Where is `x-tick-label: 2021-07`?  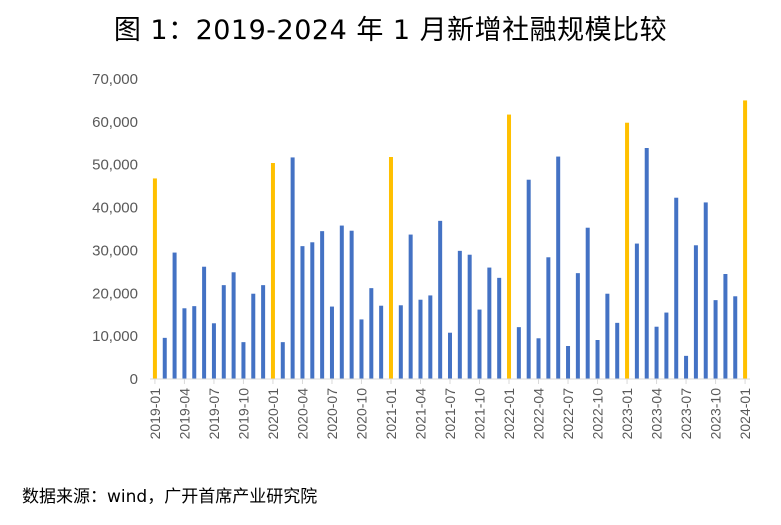 x-tick-label: 2021-07 is located at coordinates (450, 414).